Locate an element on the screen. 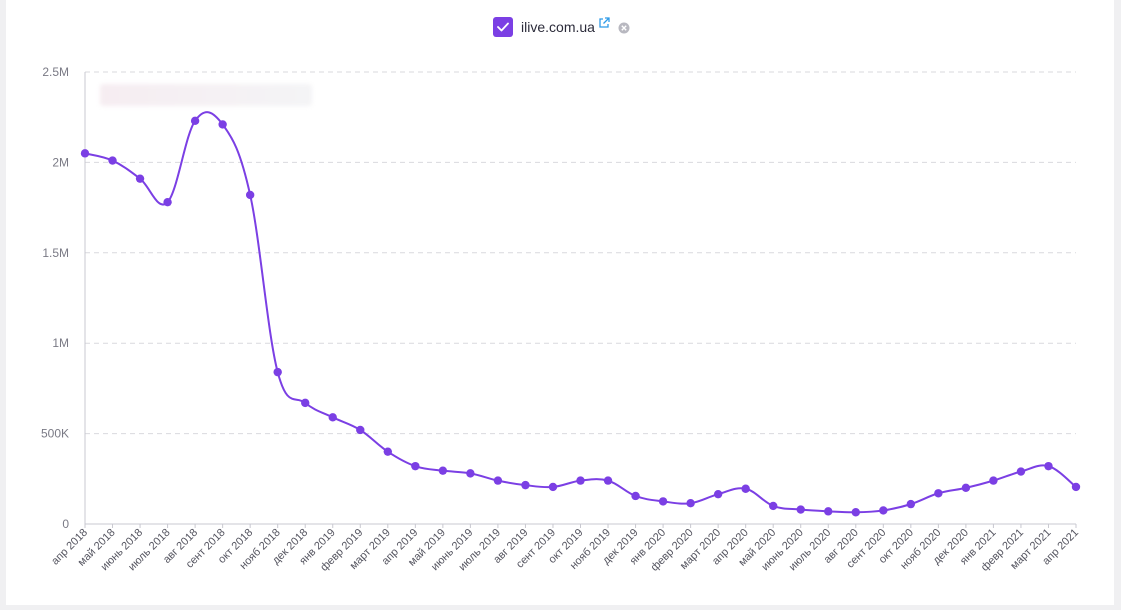 This screenshot has height=610, width=1121. domain-label: ilive.com.ua is located at coordinates (558, 27).